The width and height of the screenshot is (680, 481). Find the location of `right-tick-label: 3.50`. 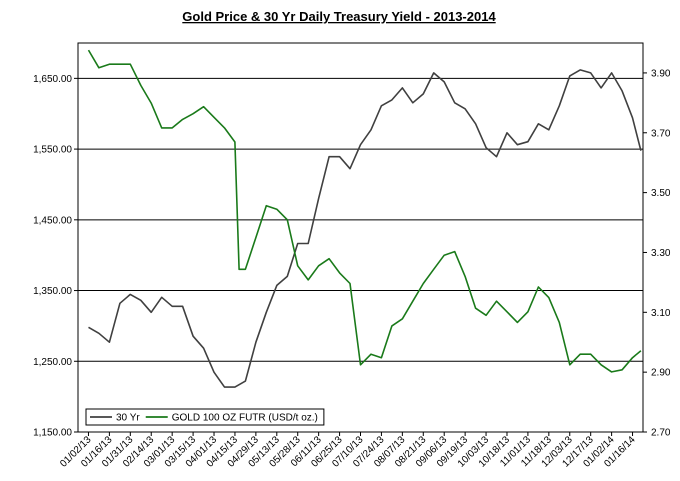

right-tick-label: 3.50 is located at coordinates (661, 193).